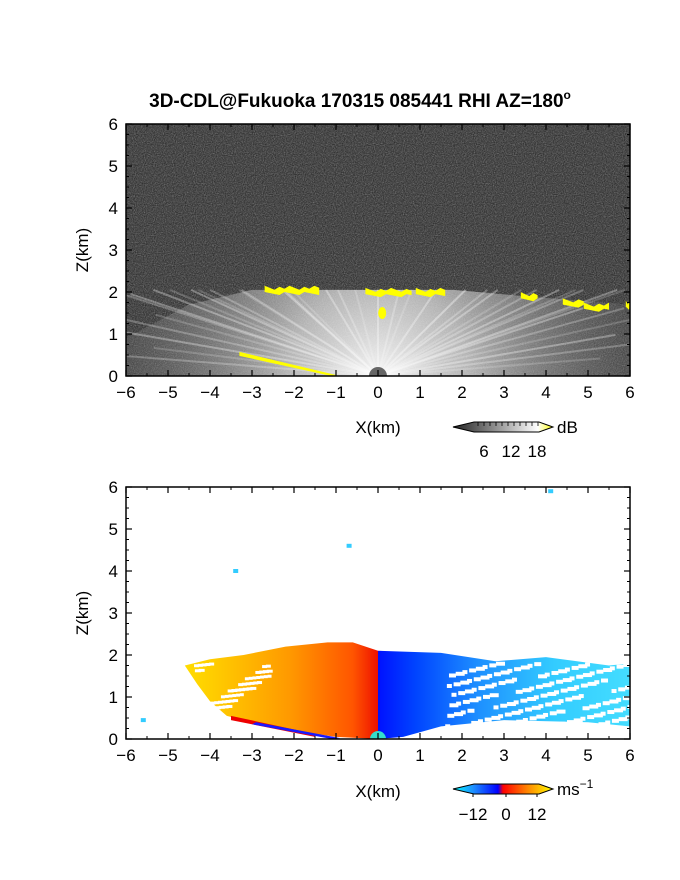 Image resolution: width=680 pixels, height=880 pixels. I want to click on velocity-colorbar: ms−1 −12 0 12, so click(523, 800).